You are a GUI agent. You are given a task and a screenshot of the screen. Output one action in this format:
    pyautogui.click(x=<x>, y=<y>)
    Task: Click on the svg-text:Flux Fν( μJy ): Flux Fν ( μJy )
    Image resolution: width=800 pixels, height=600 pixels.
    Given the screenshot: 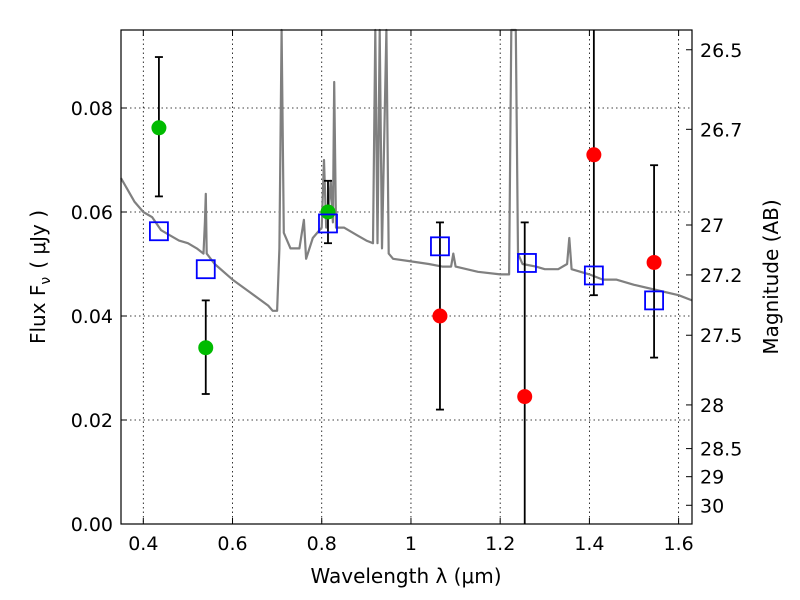 What is the action you would take?
    pyautogui.click(x=40, y=277)
    